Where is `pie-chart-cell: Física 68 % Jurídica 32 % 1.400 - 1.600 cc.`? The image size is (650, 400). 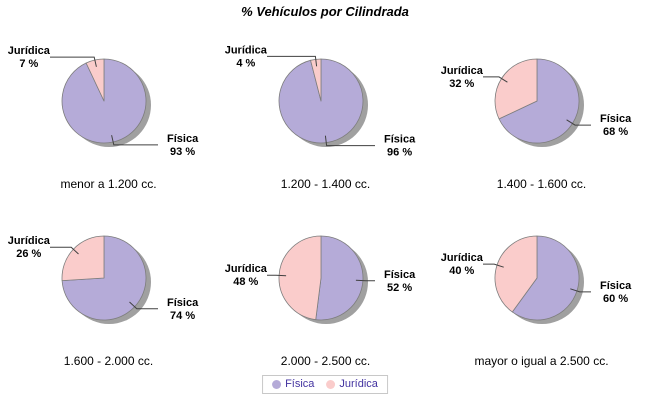
pie-chart-cell: Física 68 % Jurídica 32 % 1.400 - 1.600 cc. is located at coordinates (541, 120).